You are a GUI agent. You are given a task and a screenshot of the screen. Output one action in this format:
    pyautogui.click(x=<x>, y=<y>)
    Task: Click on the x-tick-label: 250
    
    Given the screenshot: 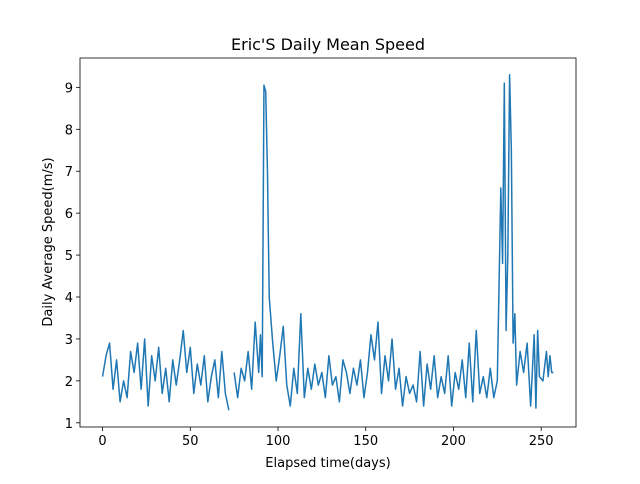 What is the action you would take?
    pyautogui.click(x=541, y=441)
    